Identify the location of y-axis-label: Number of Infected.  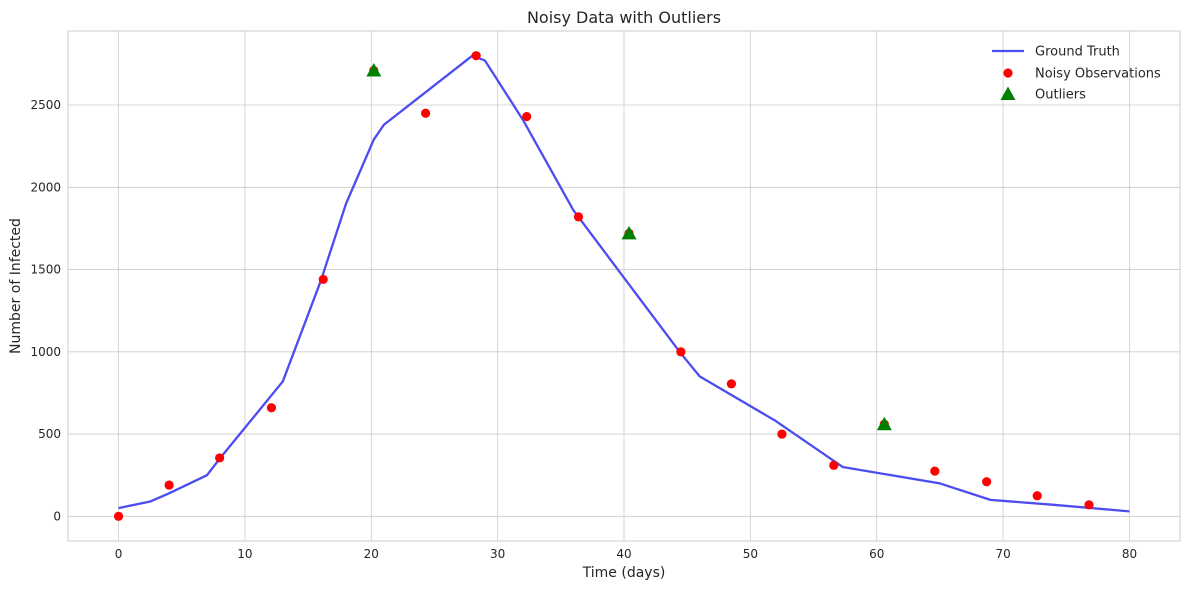
(16, 286).